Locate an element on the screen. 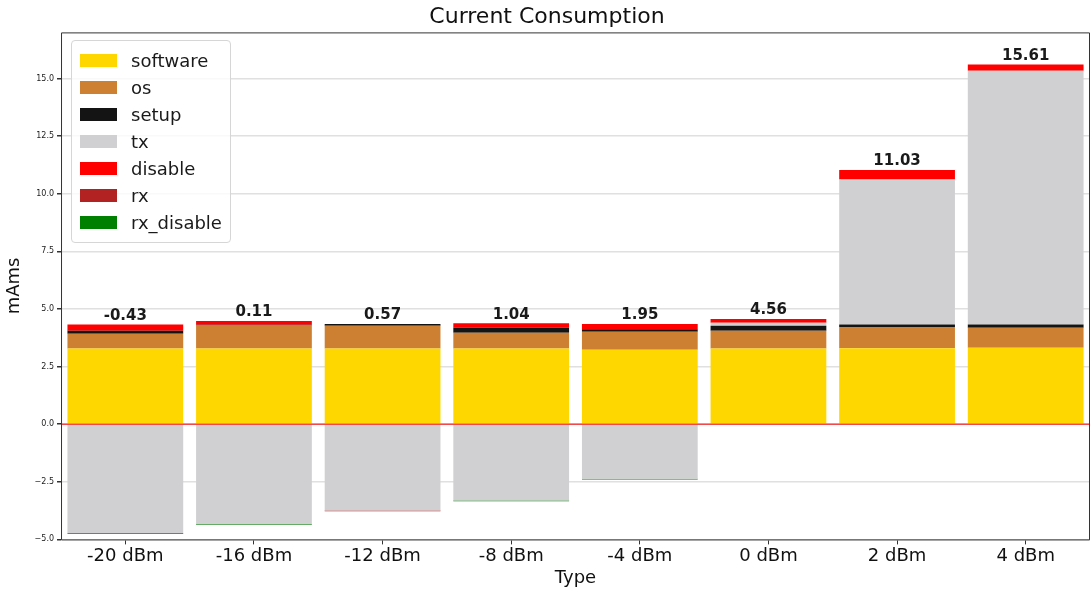 The height and width of the screenshot is (590, 1092). y-tick-label: −2.5 is located at coordinates (44, 481).